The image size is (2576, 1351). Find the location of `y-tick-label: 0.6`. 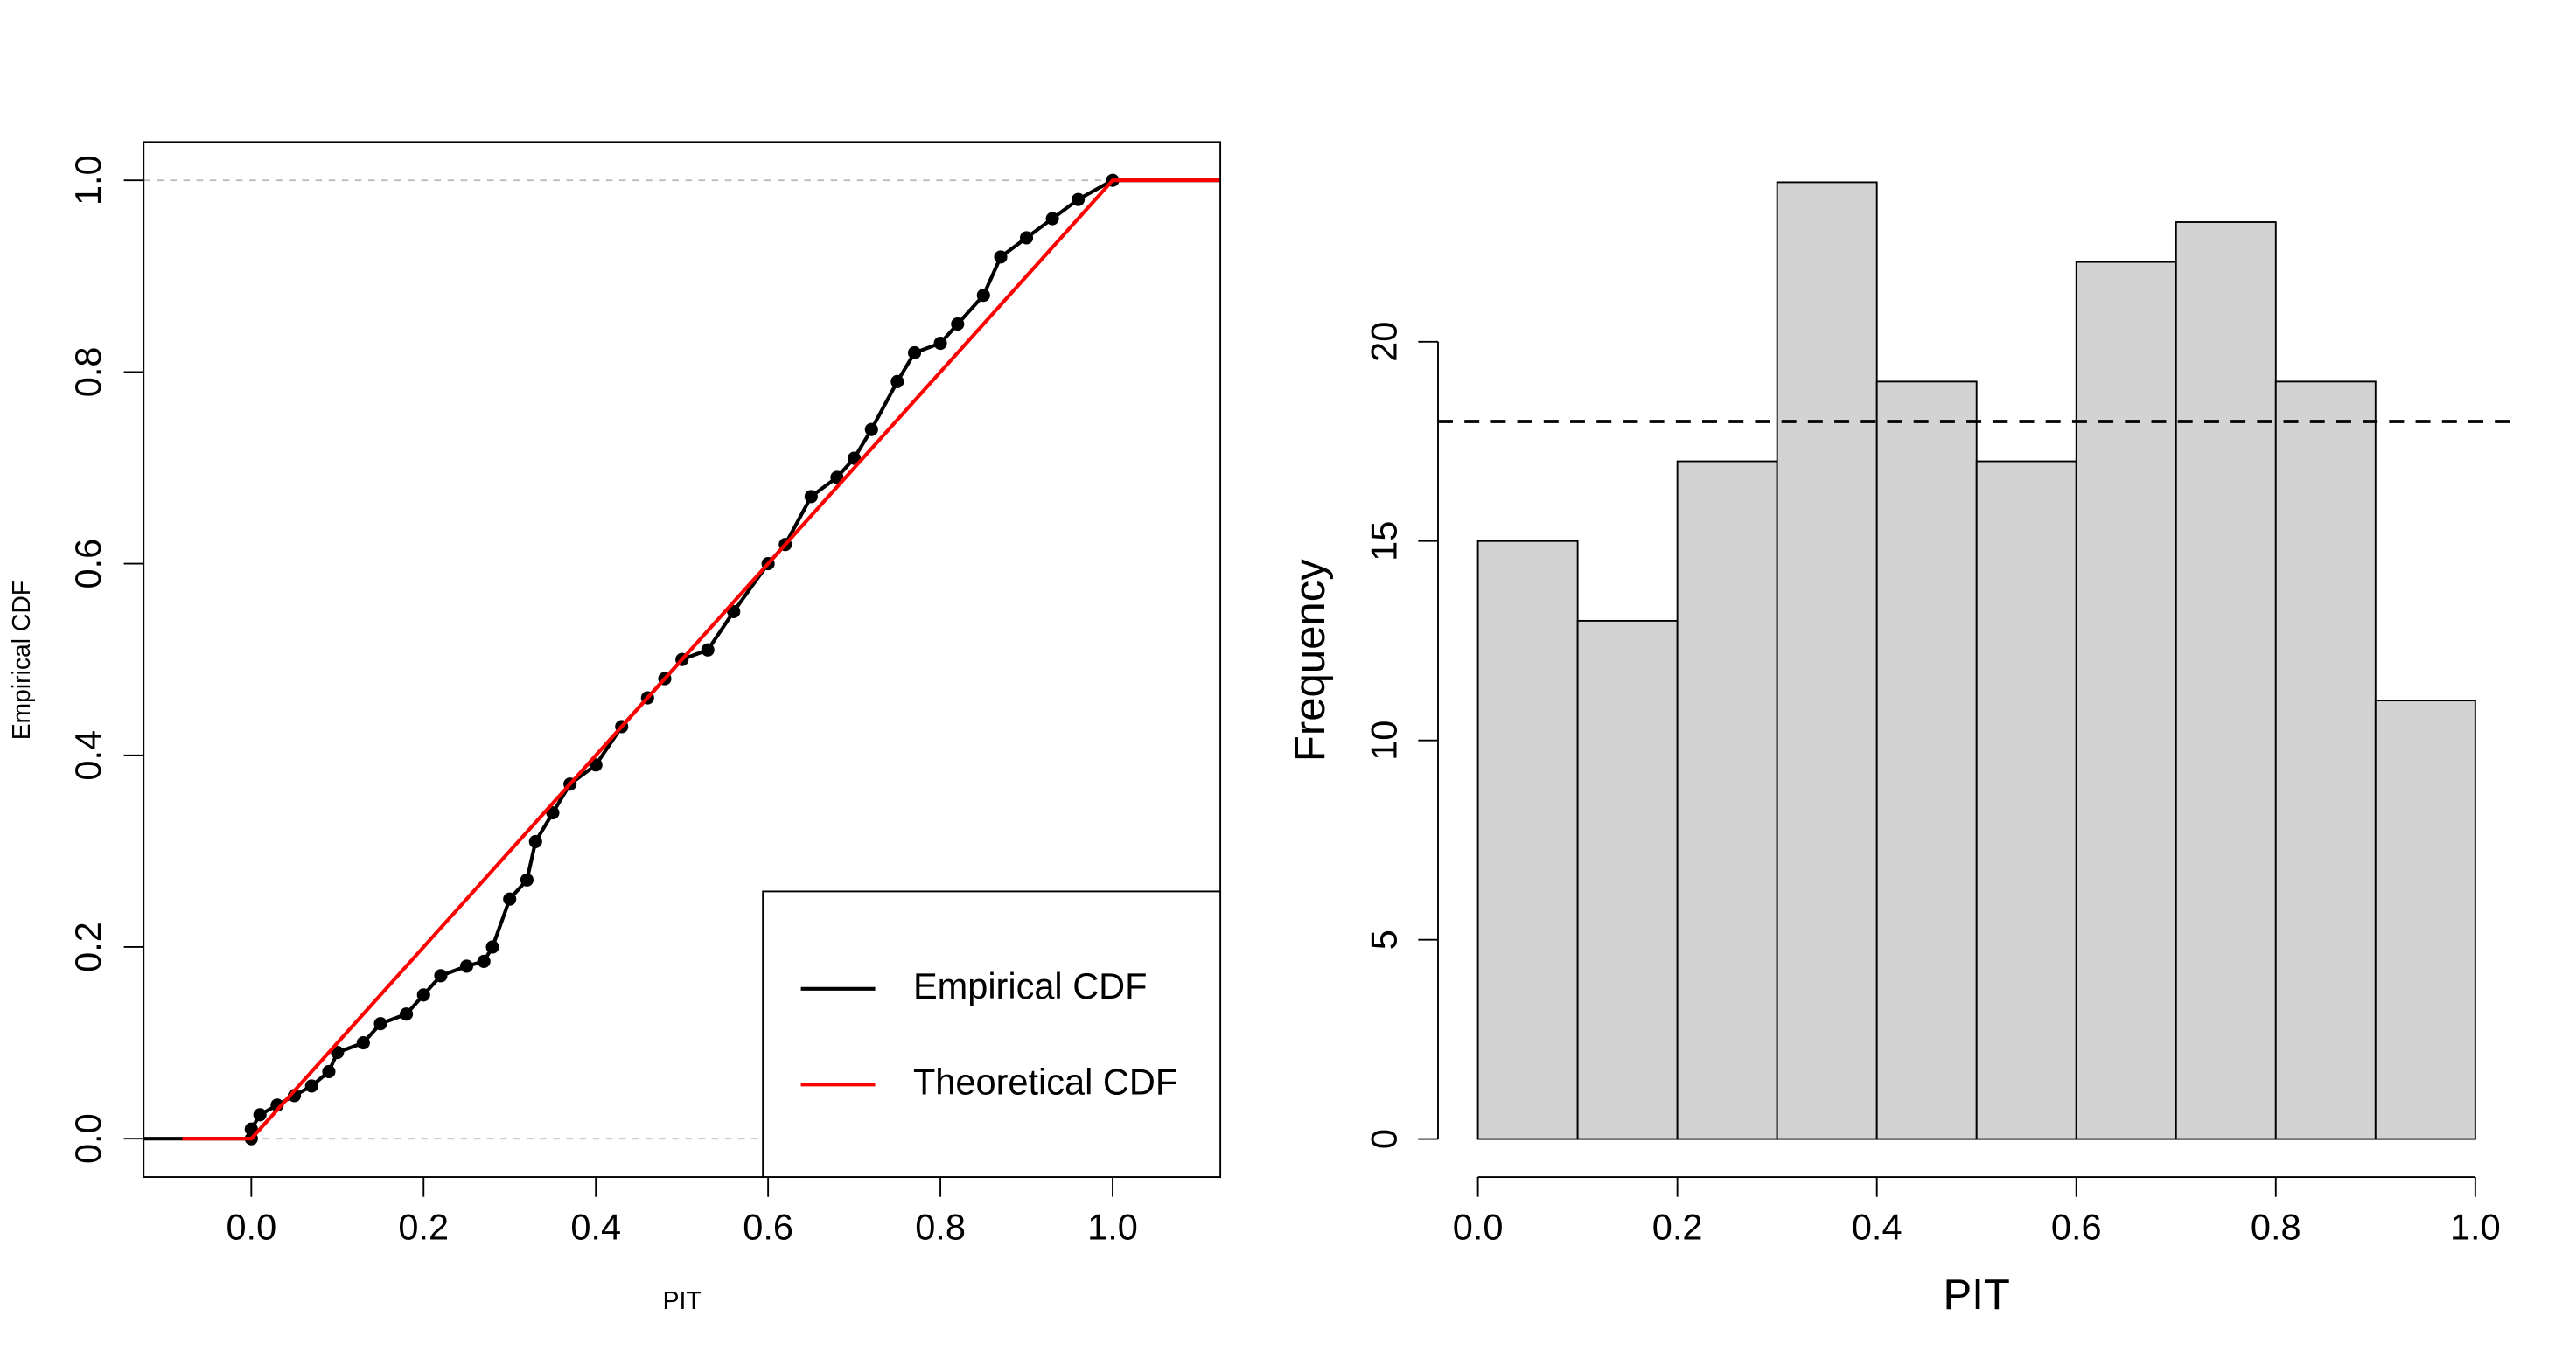

y-tick-label: 0.6 is located at coordinates (87, 564).